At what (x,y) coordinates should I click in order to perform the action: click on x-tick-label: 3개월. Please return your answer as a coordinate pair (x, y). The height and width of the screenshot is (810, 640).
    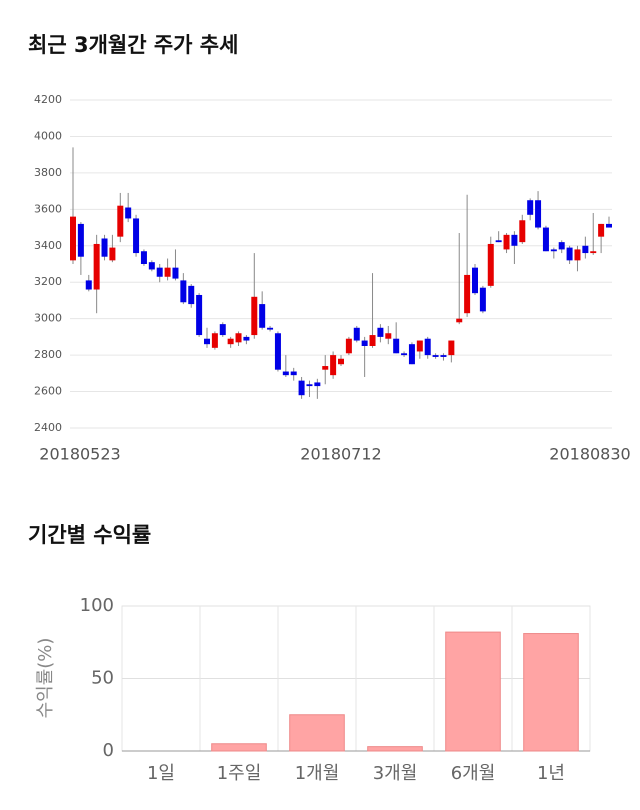
    Looking at the image, I should click on (395, 773).